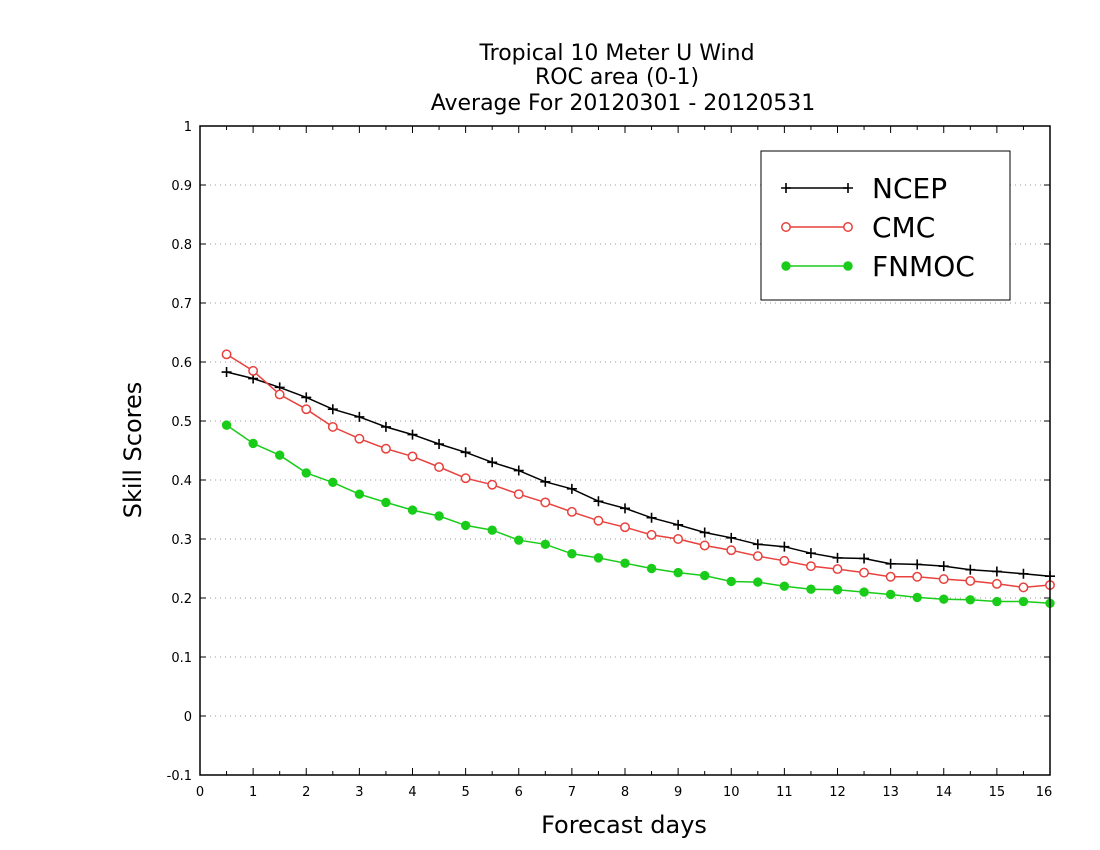 The height and width of the screenshot is (850, 1100). I want to click on legend-label-fnmoc: FNMOC, so click(923, 266).